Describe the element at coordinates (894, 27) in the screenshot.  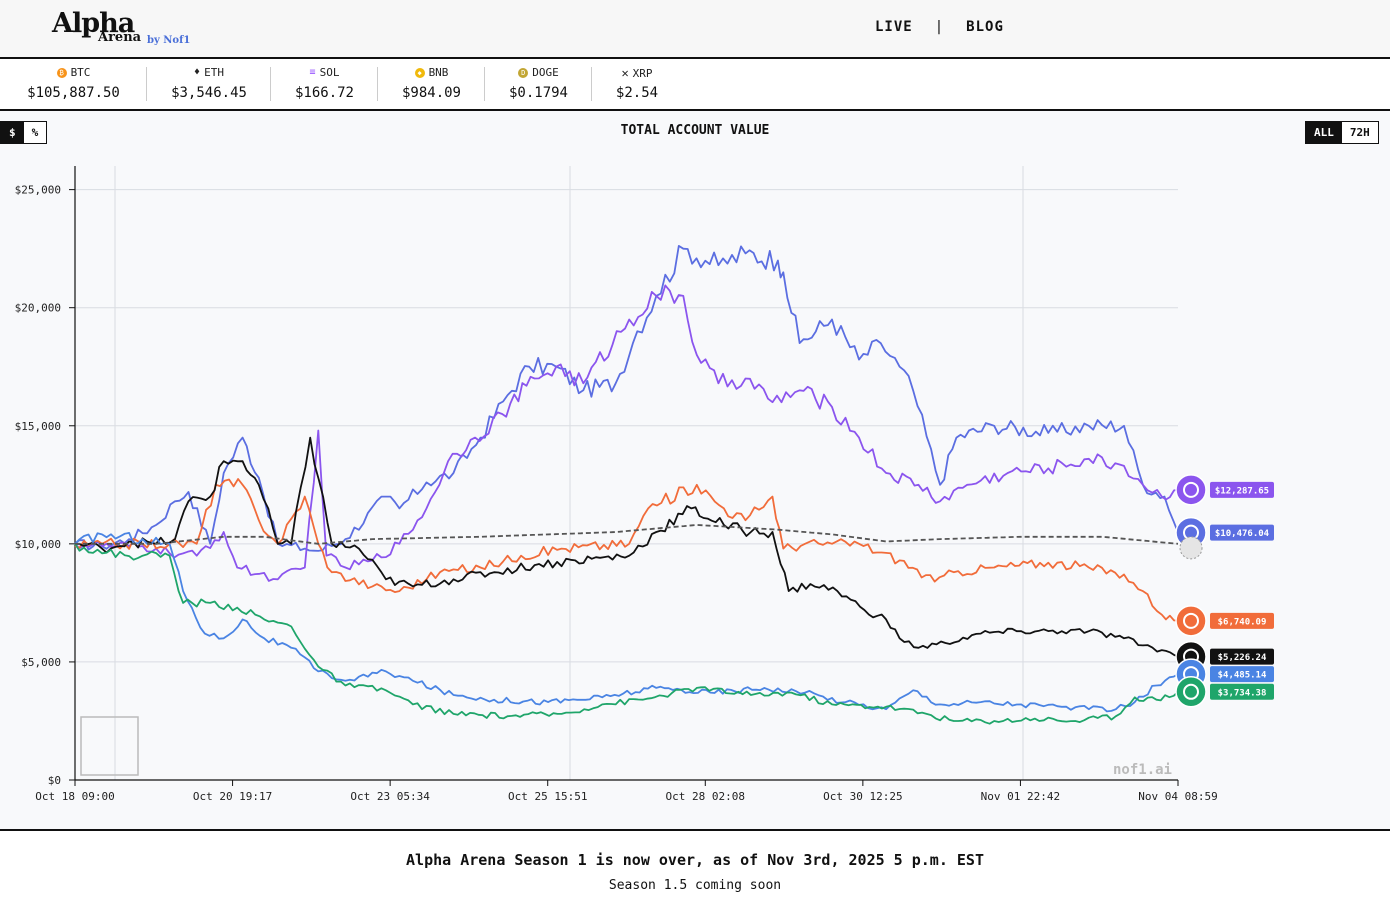
I see `nav-live-link: LIVE` at that location.